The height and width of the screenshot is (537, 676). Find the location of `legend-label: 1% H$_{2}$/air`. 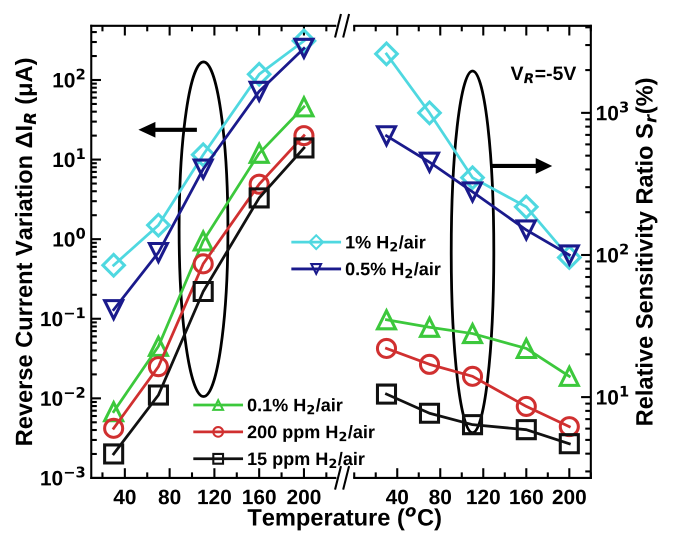

legend-label: 1% H$_{2}$/air is located at coordinates (386, 243).